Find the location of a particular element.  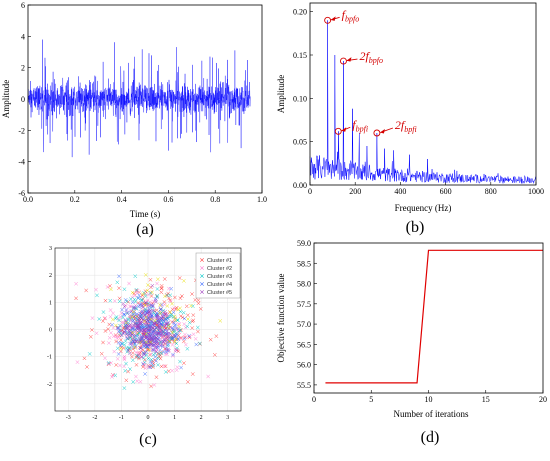

chart-c-xtick-label: 2 is located at coordinates (201, 418).